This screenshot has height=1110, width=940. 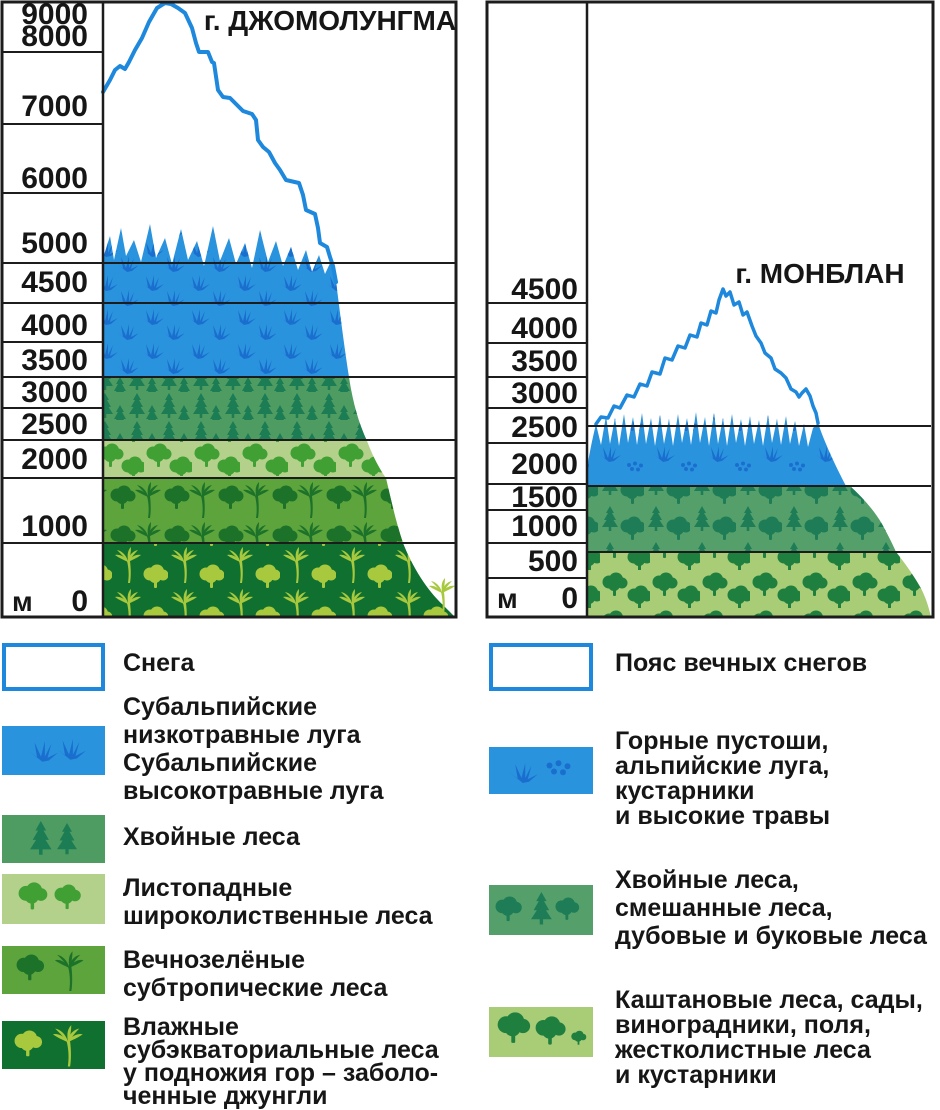 I want to click on legend-swatch-mixed-forests, so click(x=541, y=910).